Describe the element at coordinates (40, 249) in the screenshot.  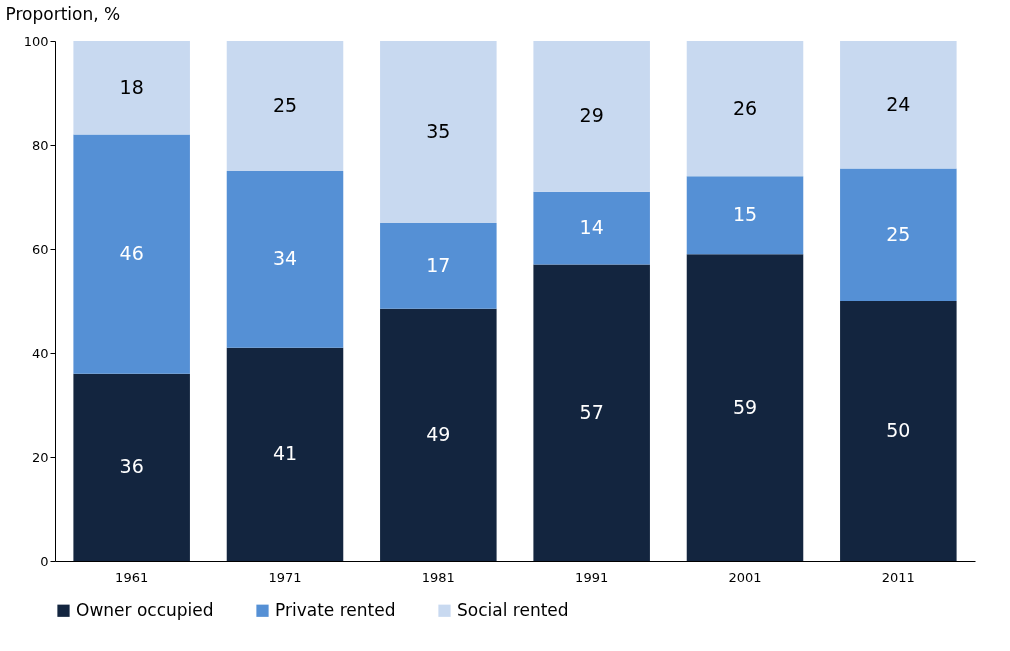
I see `y-tick-label: 60` at that location.